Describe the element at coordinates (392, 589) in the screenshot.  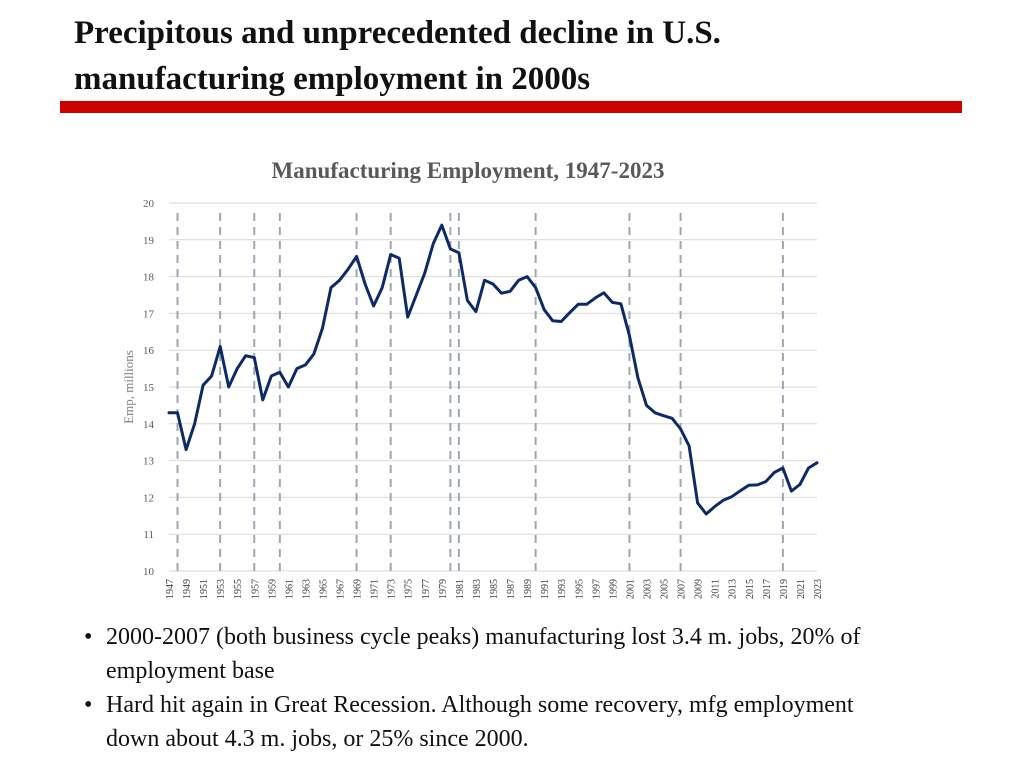
I see `x-tick-label: 1973` at that location.